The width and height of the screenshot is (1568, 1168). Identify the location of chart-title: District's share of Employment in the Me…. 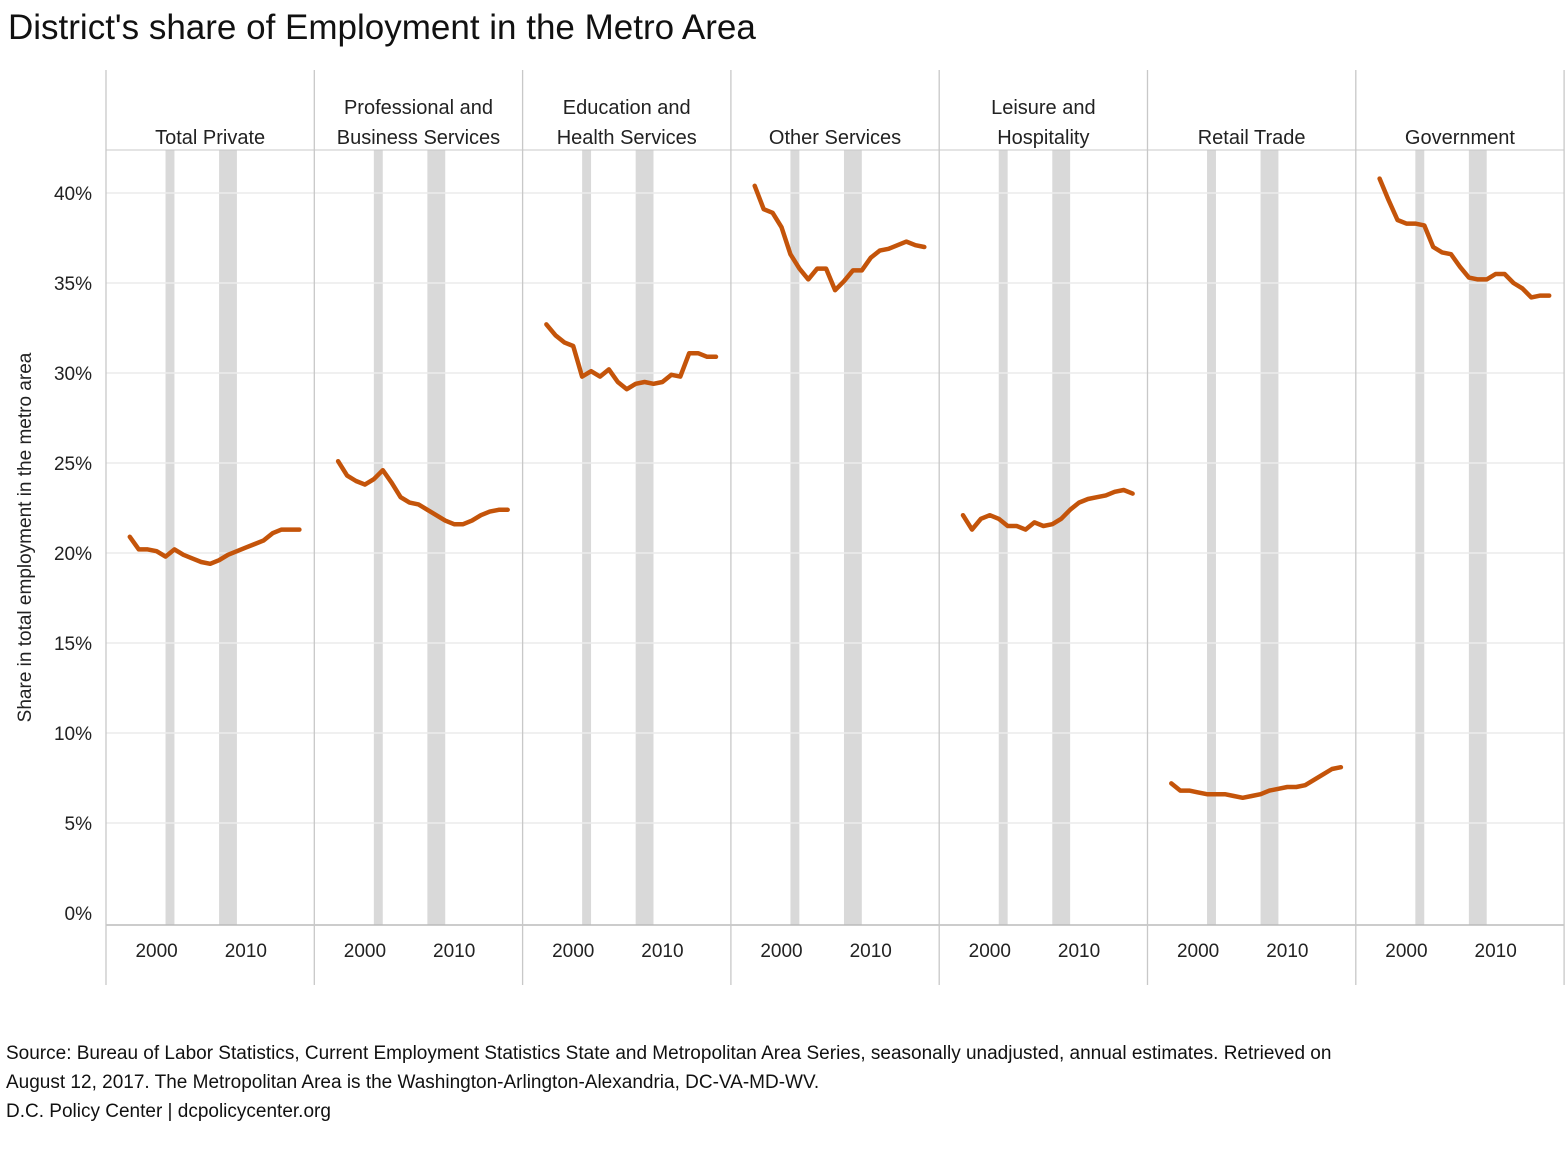
(382, 27).